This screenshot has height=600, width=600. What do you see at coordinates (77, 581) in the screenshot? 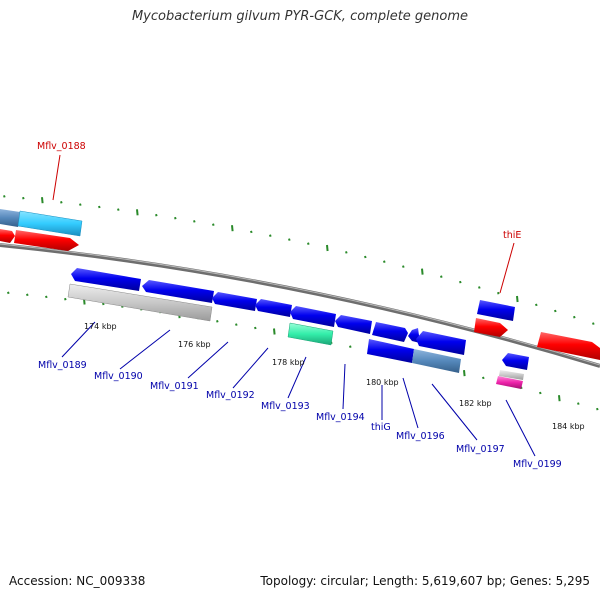
I see `accession-text: Accession: NC_009338` at bounding box center [77, 581].